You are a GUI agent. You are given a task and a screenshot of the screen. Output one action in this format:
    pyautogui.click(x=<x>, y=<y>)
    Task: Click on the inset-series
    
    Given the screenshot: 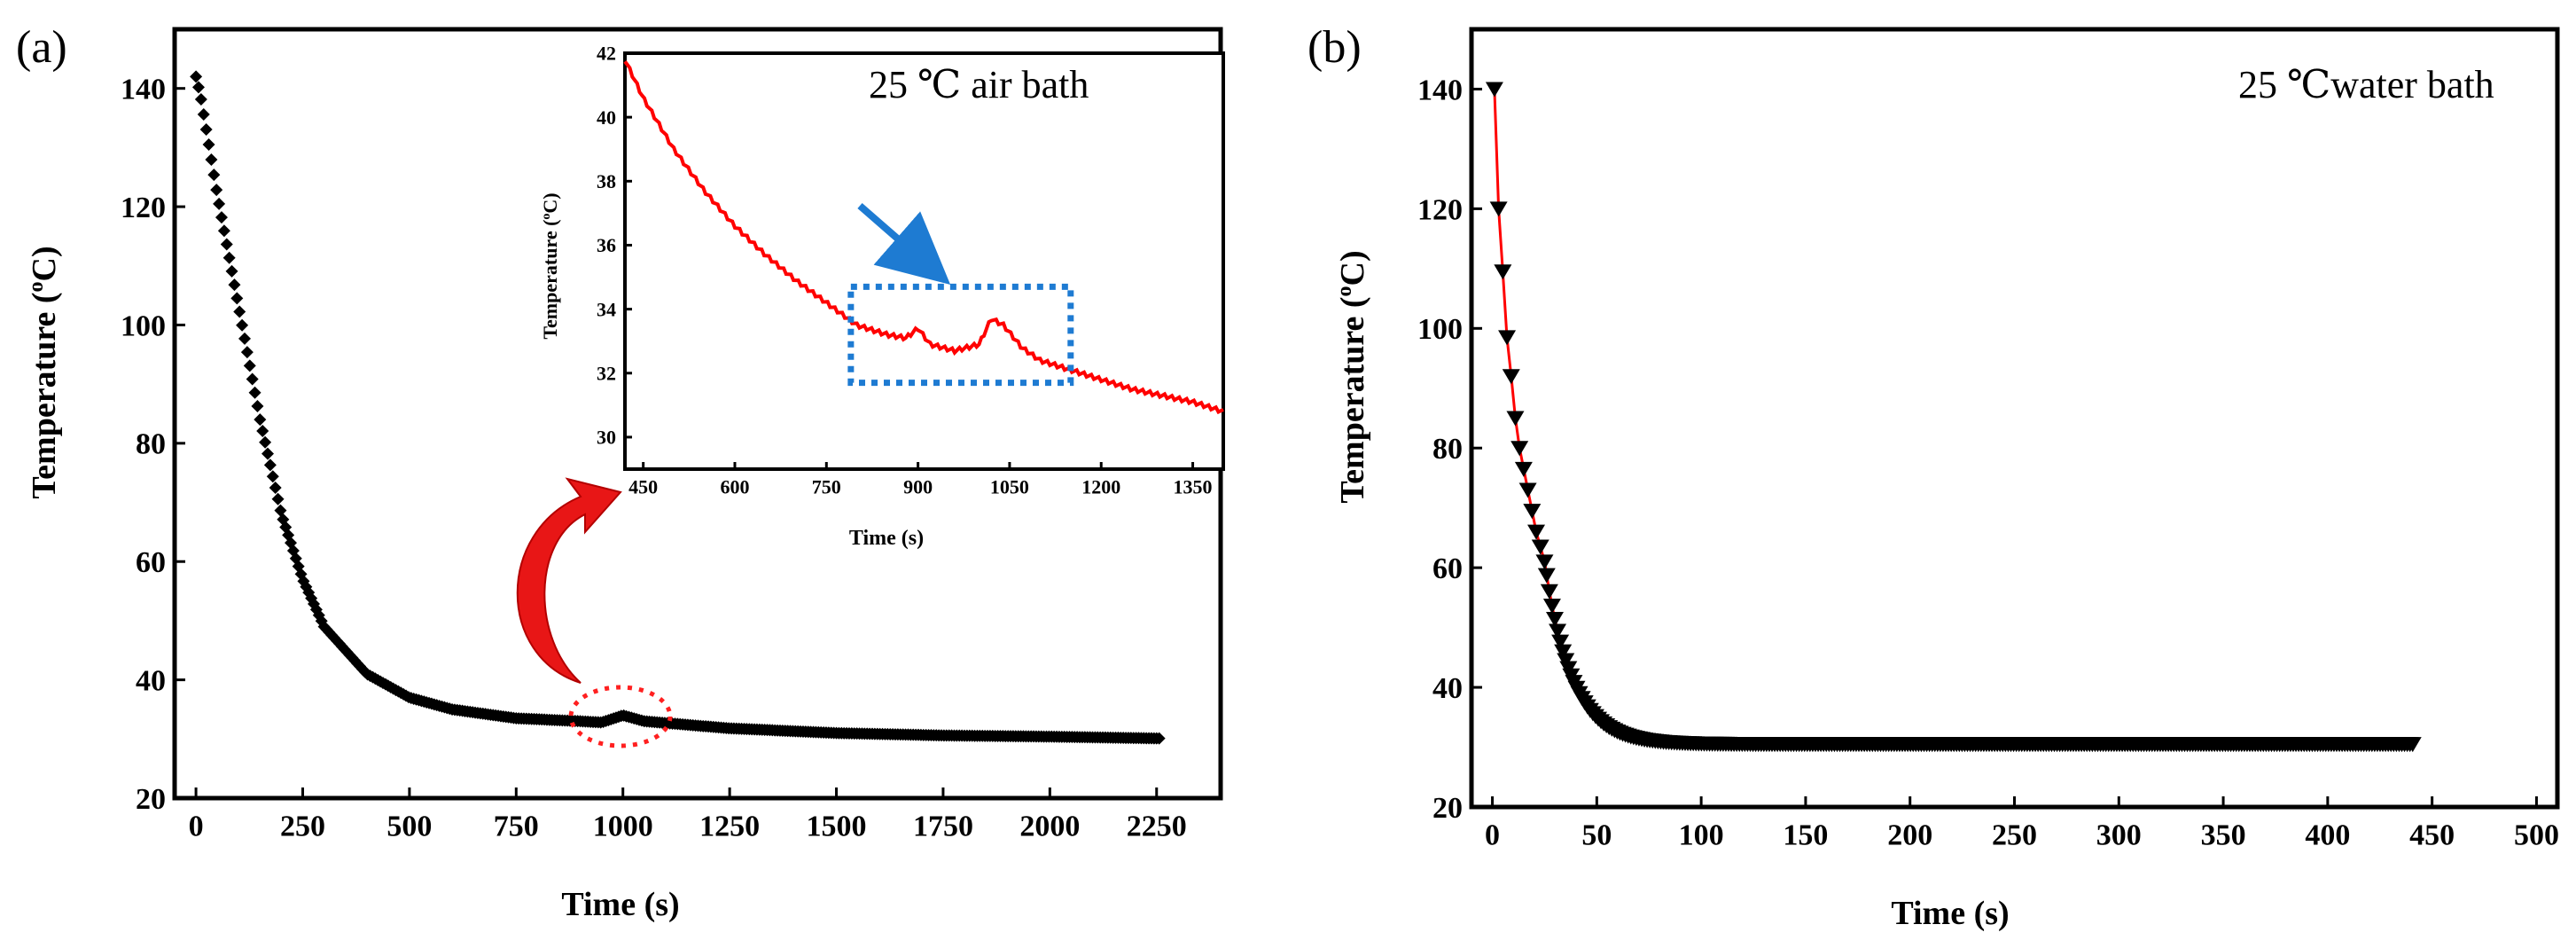 What is the action you would take?
    pyautogui.click(x=923, y=237)
    